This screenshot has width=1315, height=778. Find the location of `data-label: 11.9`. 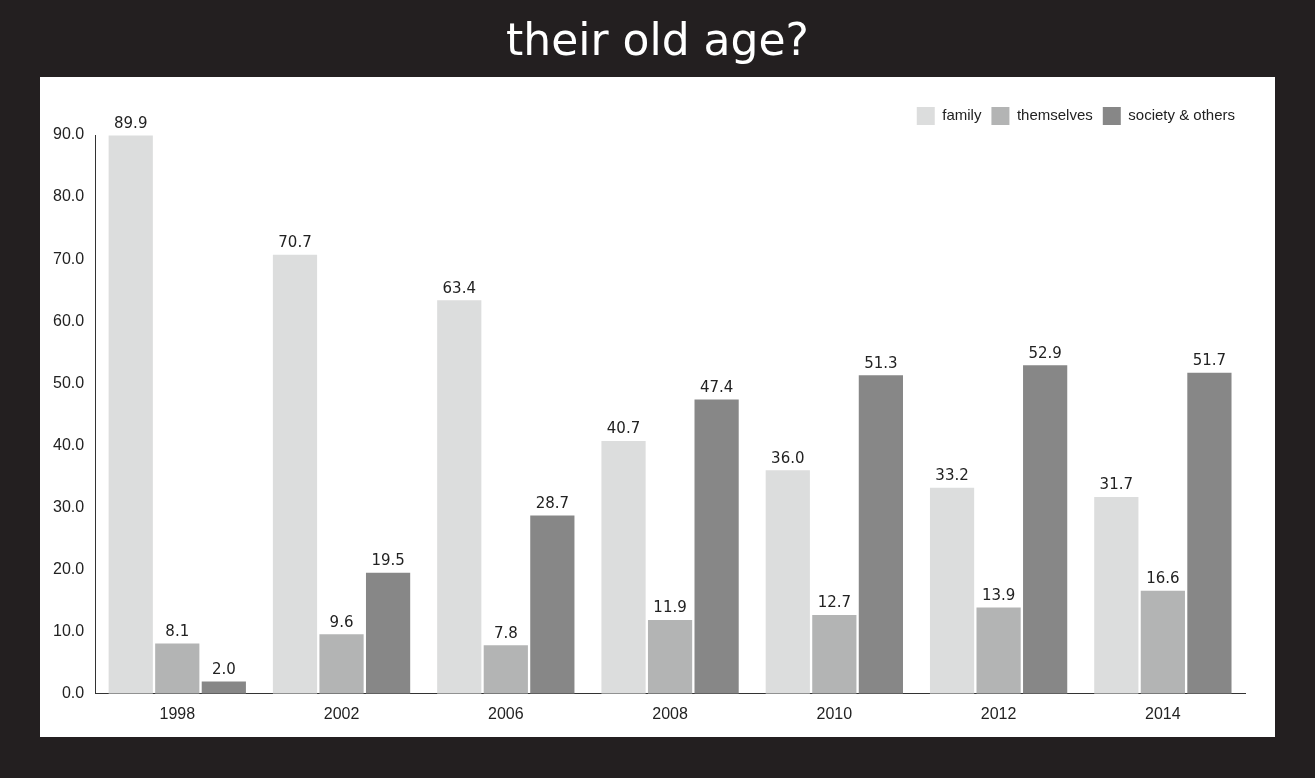

data-label: 11.9 is located at coordinates (670, 607).